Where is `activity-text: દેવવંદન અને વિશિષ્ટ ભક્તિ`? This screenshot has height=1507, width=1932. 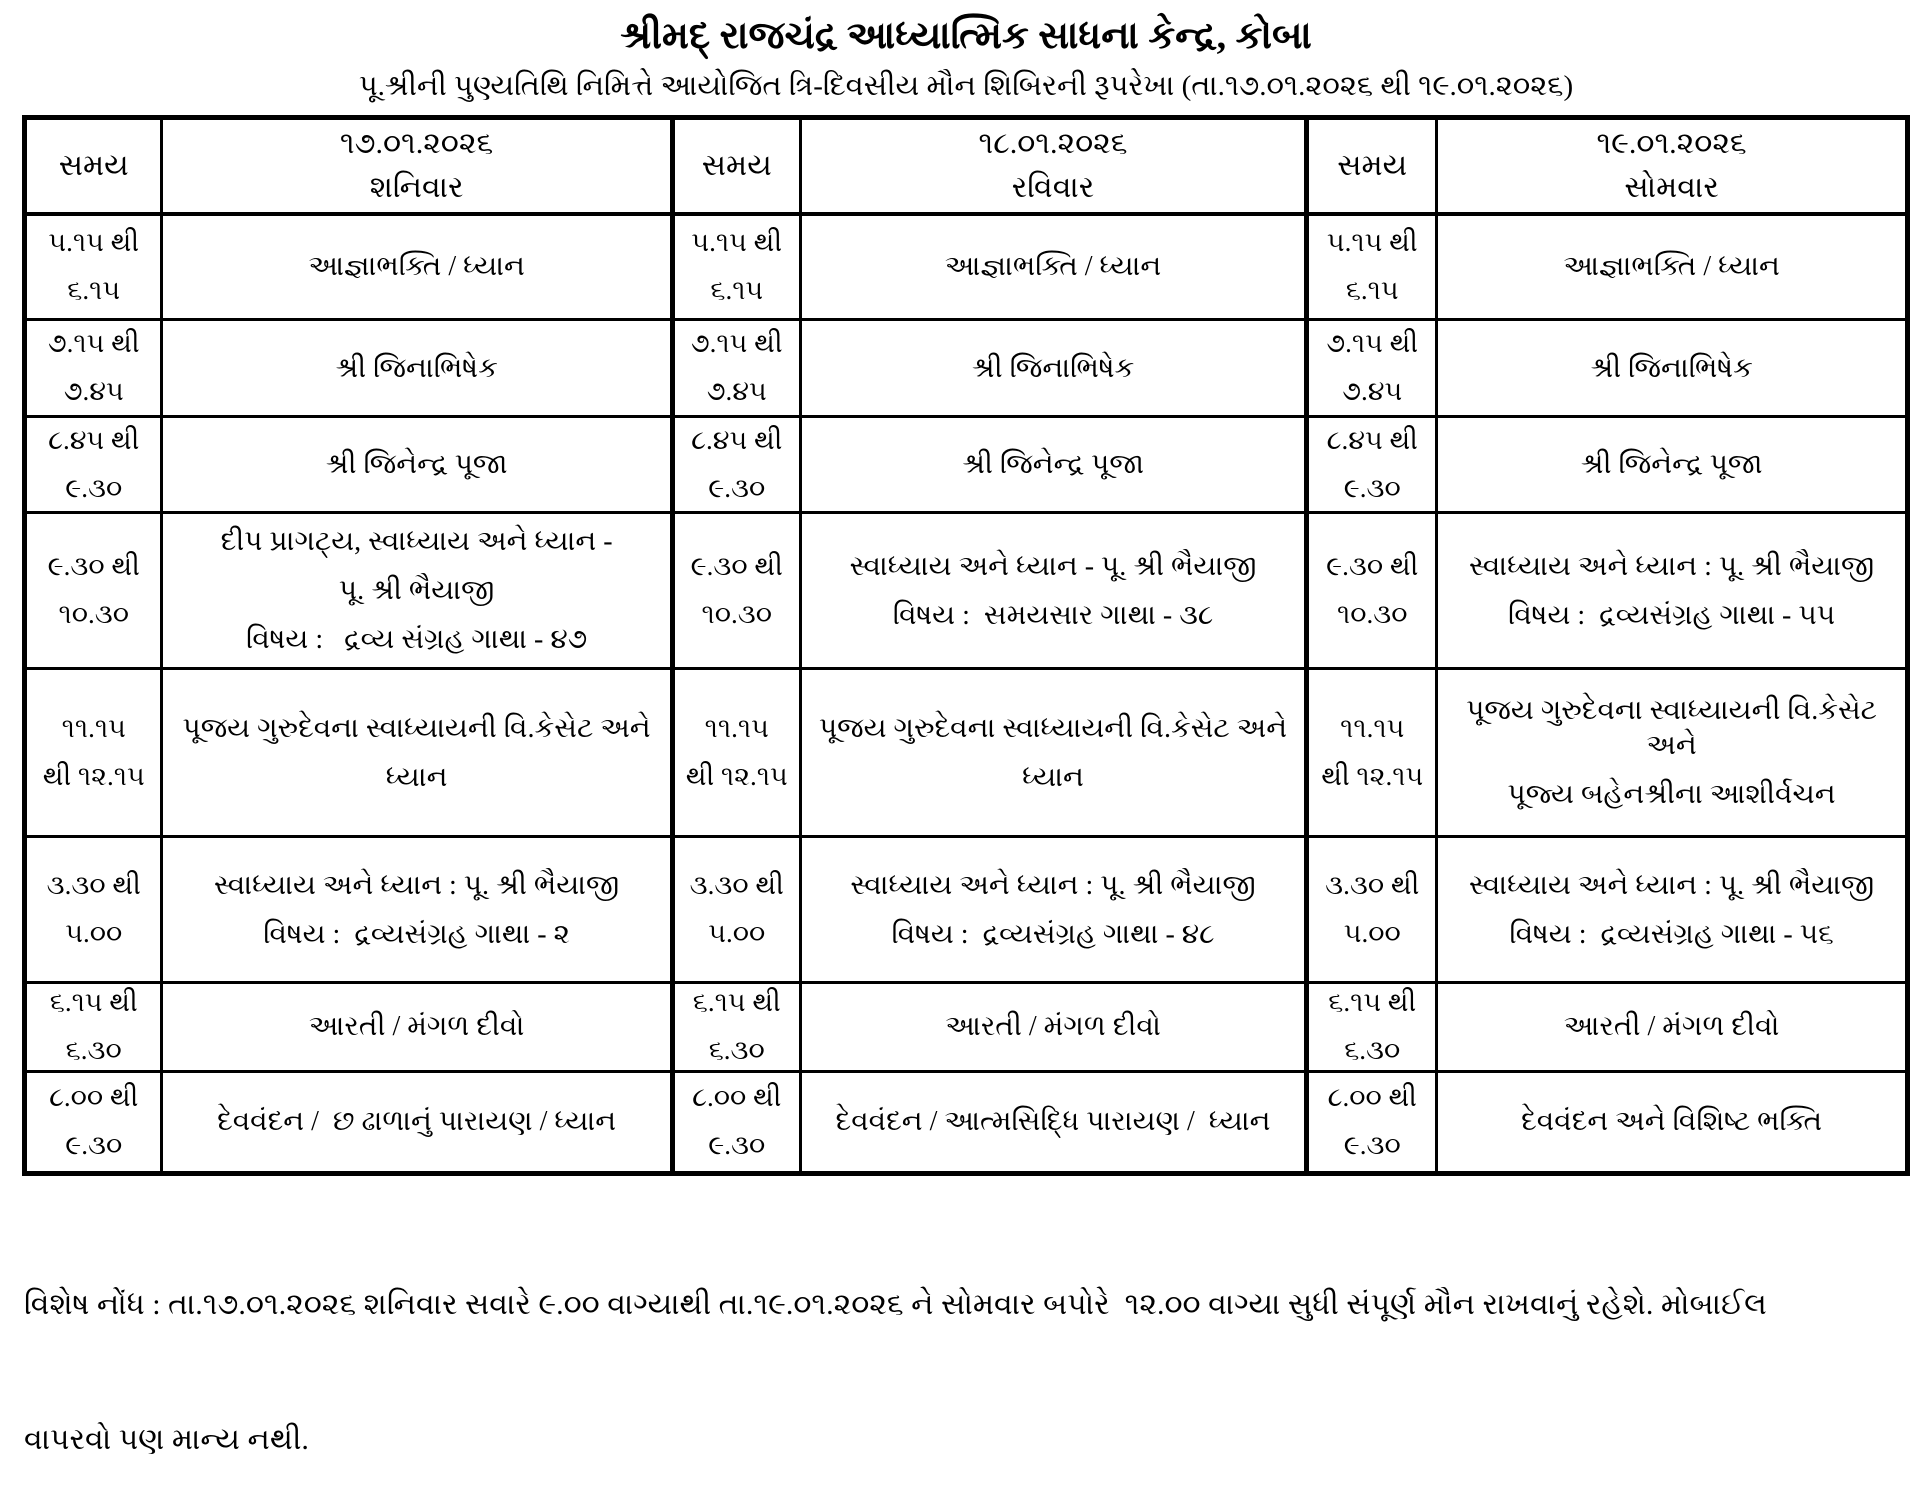 activity-text: દેવવંદન અને વિશિષ્ટ ભક્તિ is located at coordinates (1672, 1121).